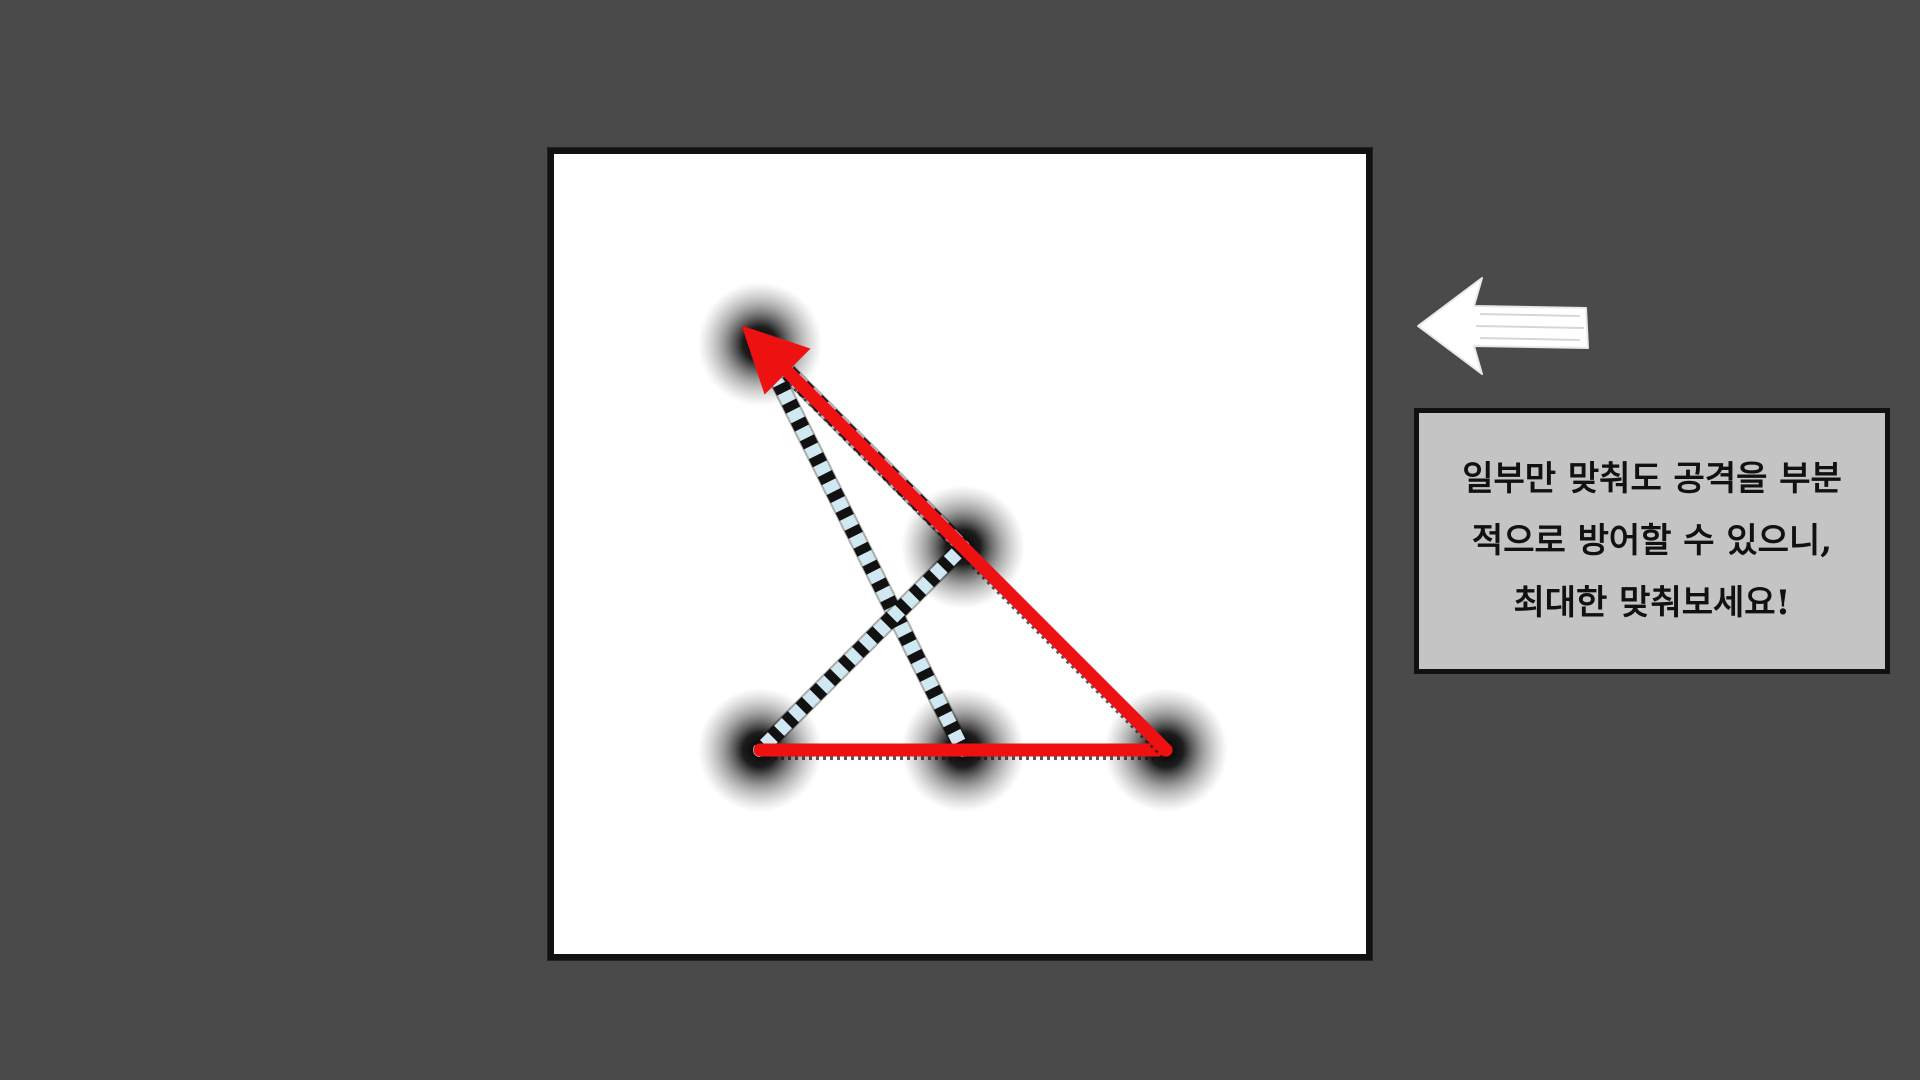 The height and width of the screenshot is (1080, 1920). I want to click on drawn-segment, so click(957, 541).